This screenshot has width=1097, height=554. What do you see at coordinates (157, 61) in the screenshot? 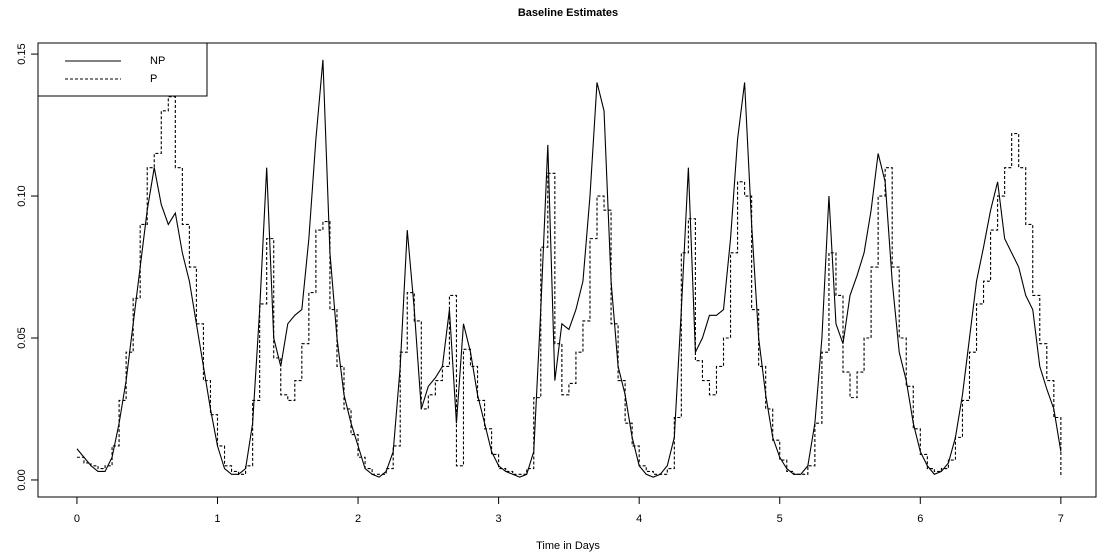
I see `legend-label: NP` at bounding box center [157, 61].